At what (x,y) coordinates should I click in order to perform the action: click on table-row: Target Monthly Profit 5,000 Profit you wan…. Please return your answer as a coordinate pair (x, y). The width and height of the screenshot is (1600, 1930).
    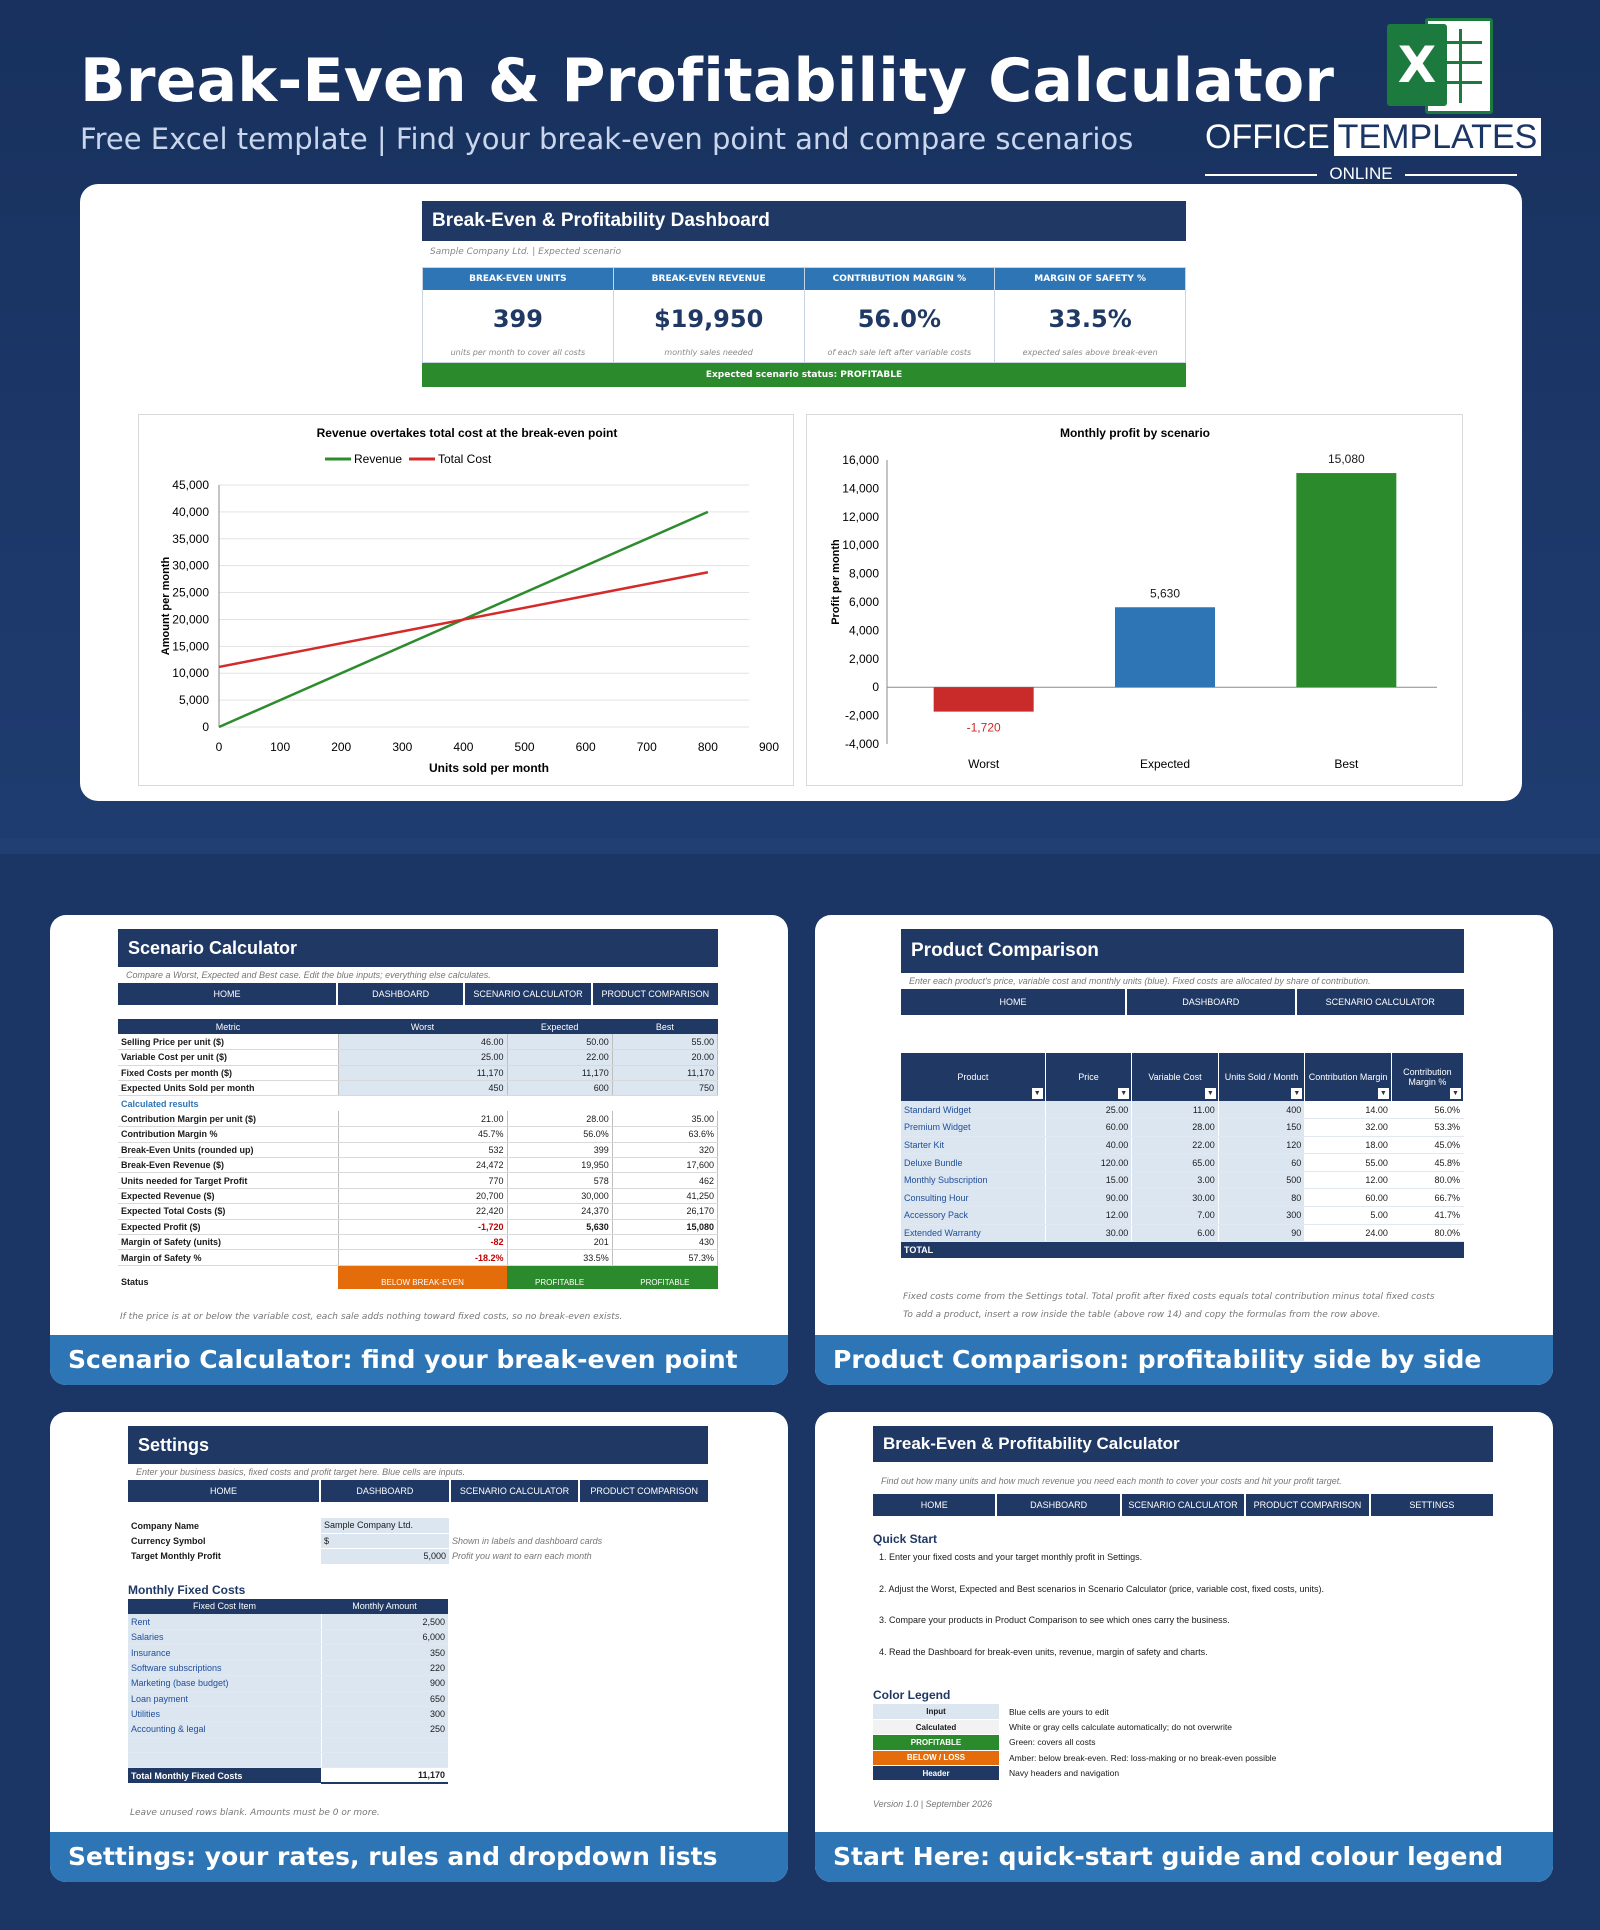
    Looking at the image, I should click on (366, 1556).